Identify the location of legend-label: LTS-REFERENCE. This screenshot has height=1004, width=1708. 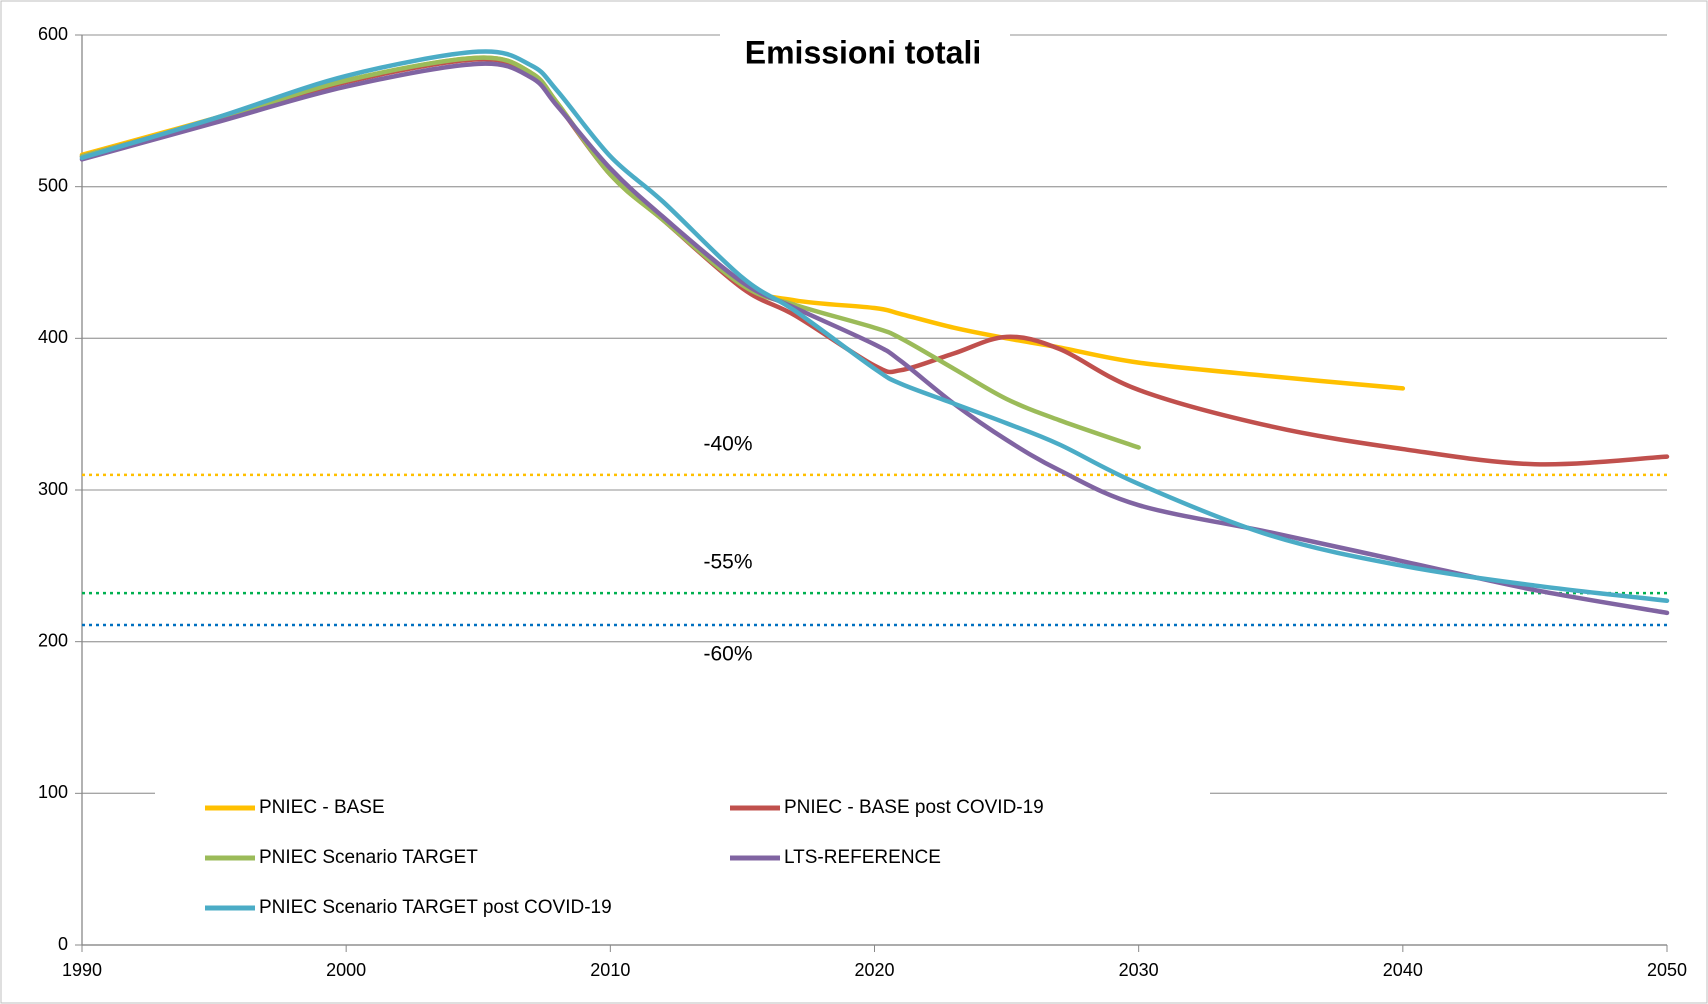
(862, 857).